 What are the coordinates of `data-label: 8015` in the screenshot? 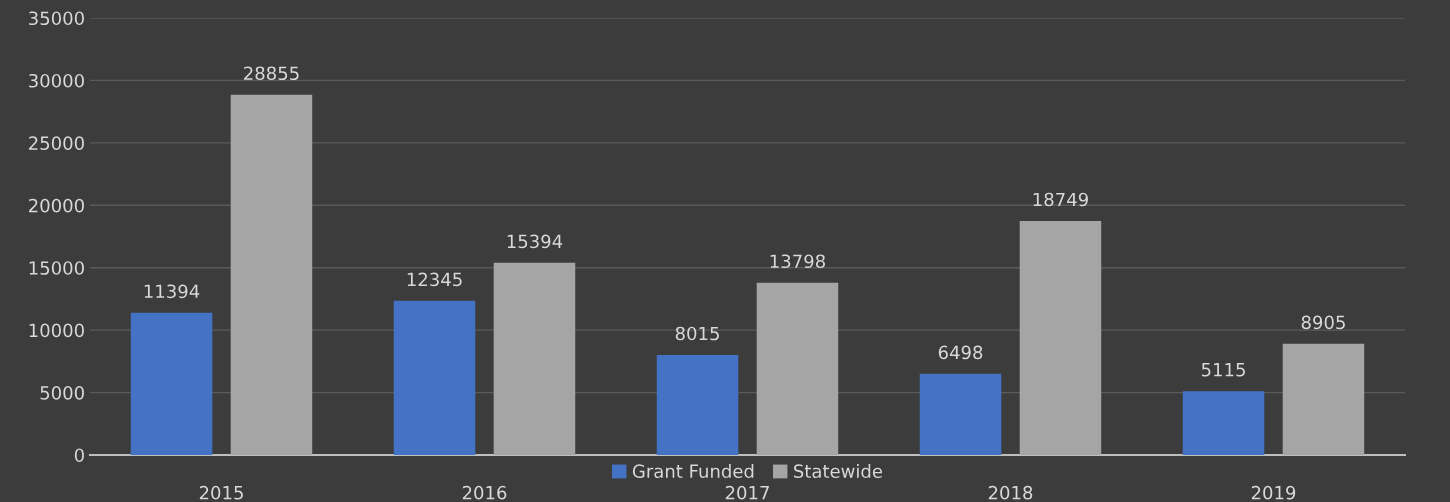 It's located at (697, 333).